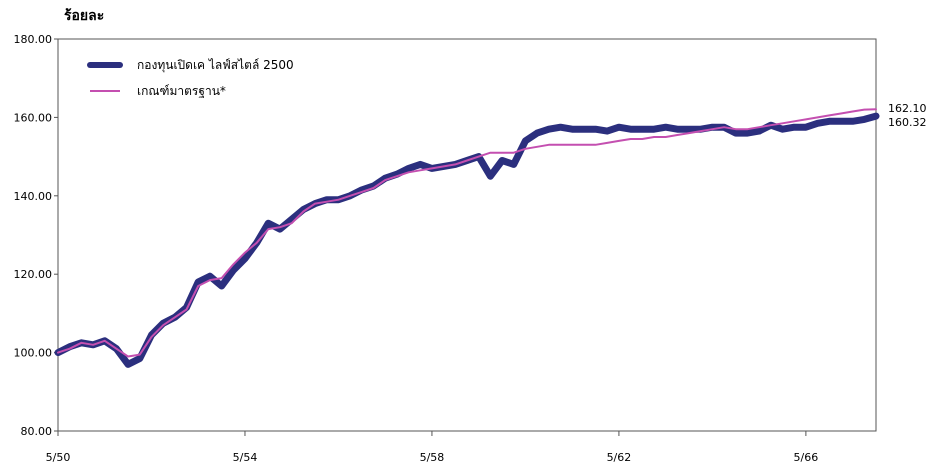  I want to click on y-tick-label: 180.00, so click(33, 39).